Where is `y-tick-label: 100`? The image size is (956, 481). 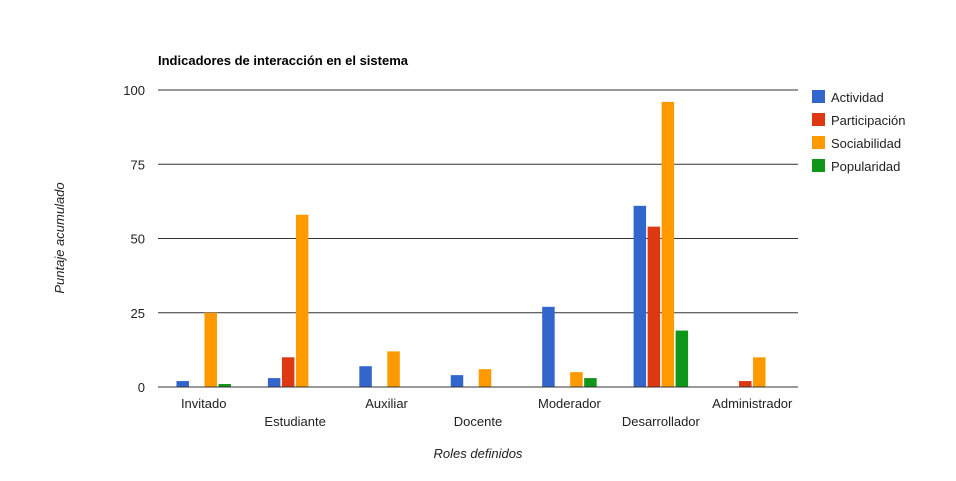
y-tick-label: 100 is located at coordinates (134, 90).